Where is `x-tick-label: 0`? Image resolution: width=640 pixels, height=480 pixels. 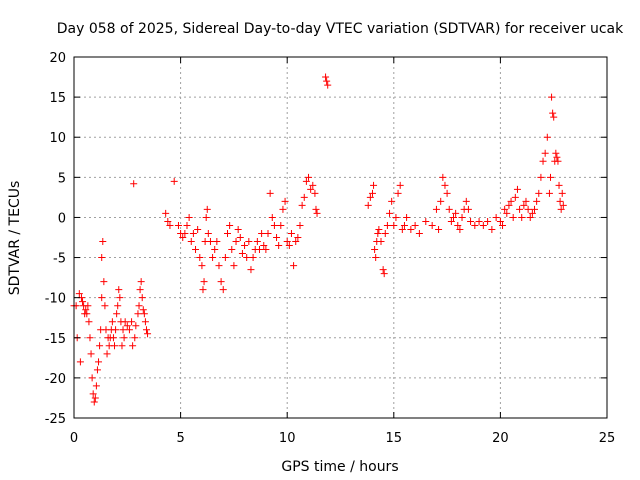 x-tick-label: 0 is located at coordinates (74, 438).